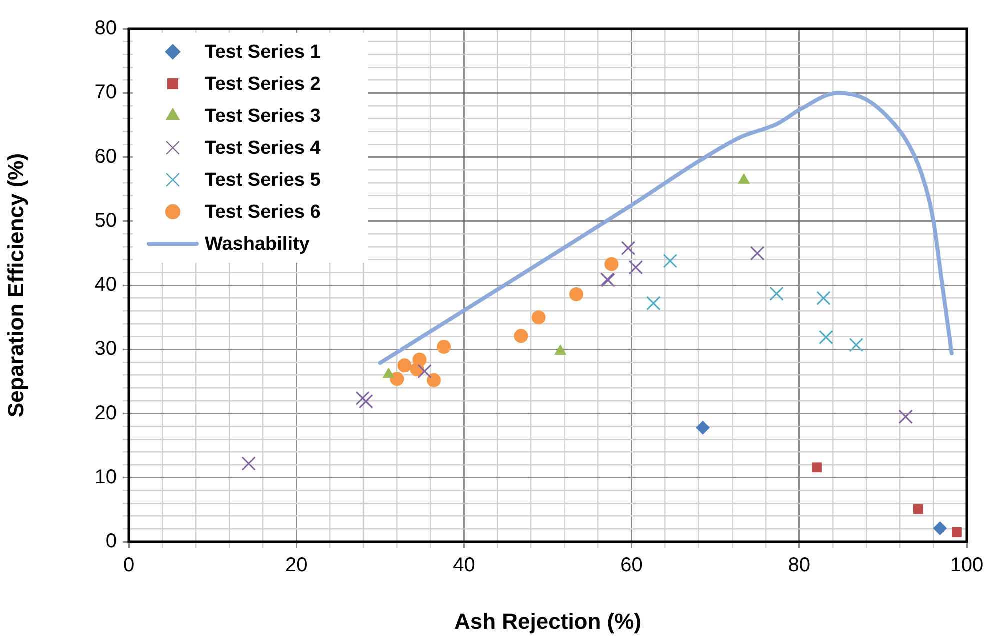 This screenshot has width=994, height=640. What do you see at coordinates (257, 245) in the screenshot?
I see `legend-label: Washability` at bounding box center [257, 245].